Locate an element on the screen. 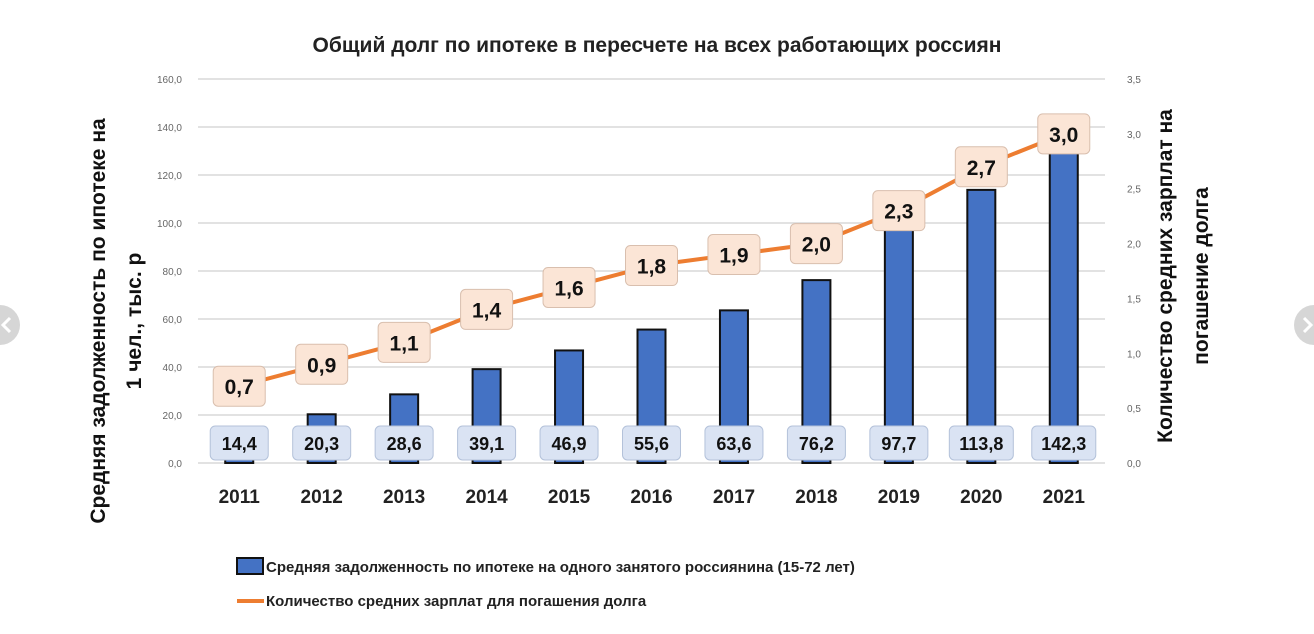 The image size is (1314, 634). line-data-label: 2,7 is located at coordinates (981, 168).